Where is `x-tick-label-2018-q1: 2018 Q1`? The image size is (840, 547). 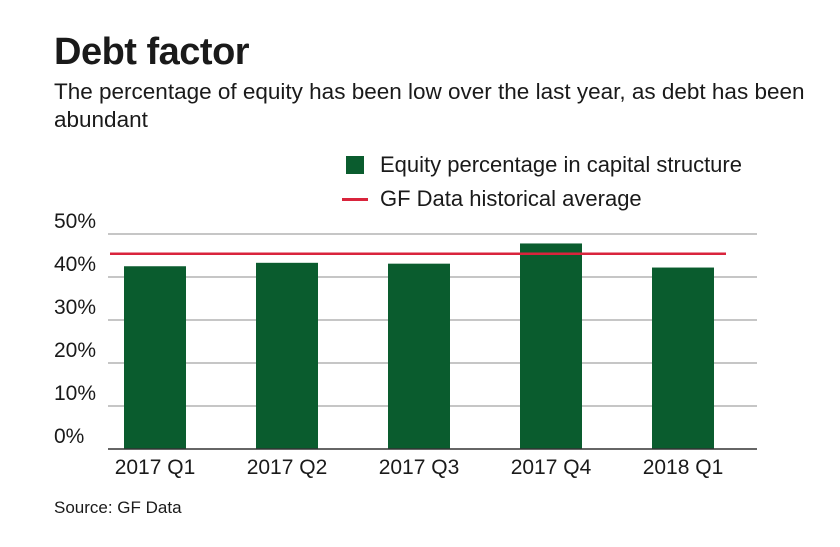 x-tick-label-2018-q1: 2018 Q1 is located at coordinates (683, 467).